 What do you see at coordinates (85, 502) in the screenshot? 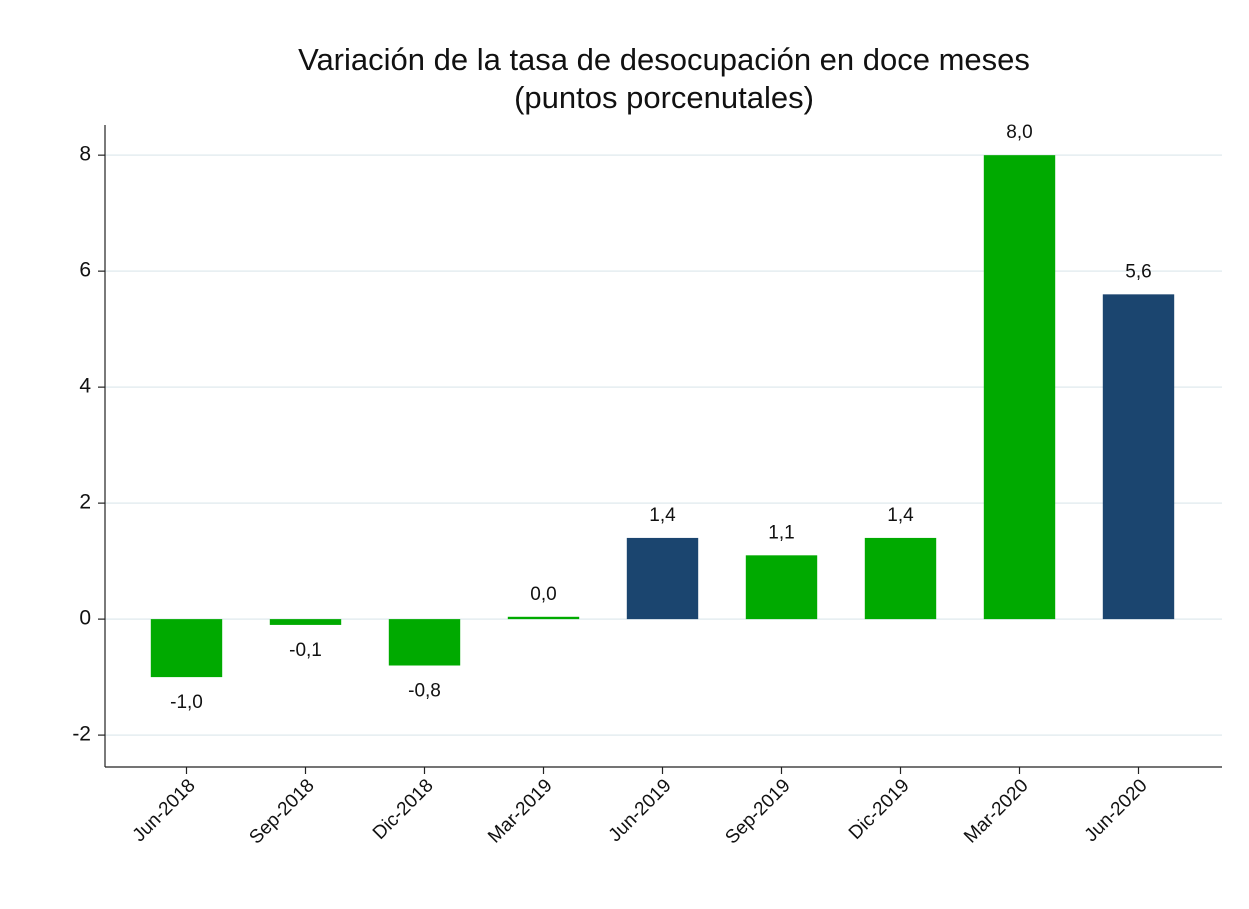
I see `y-tick-label: 2` at bounding box center [85, 502].